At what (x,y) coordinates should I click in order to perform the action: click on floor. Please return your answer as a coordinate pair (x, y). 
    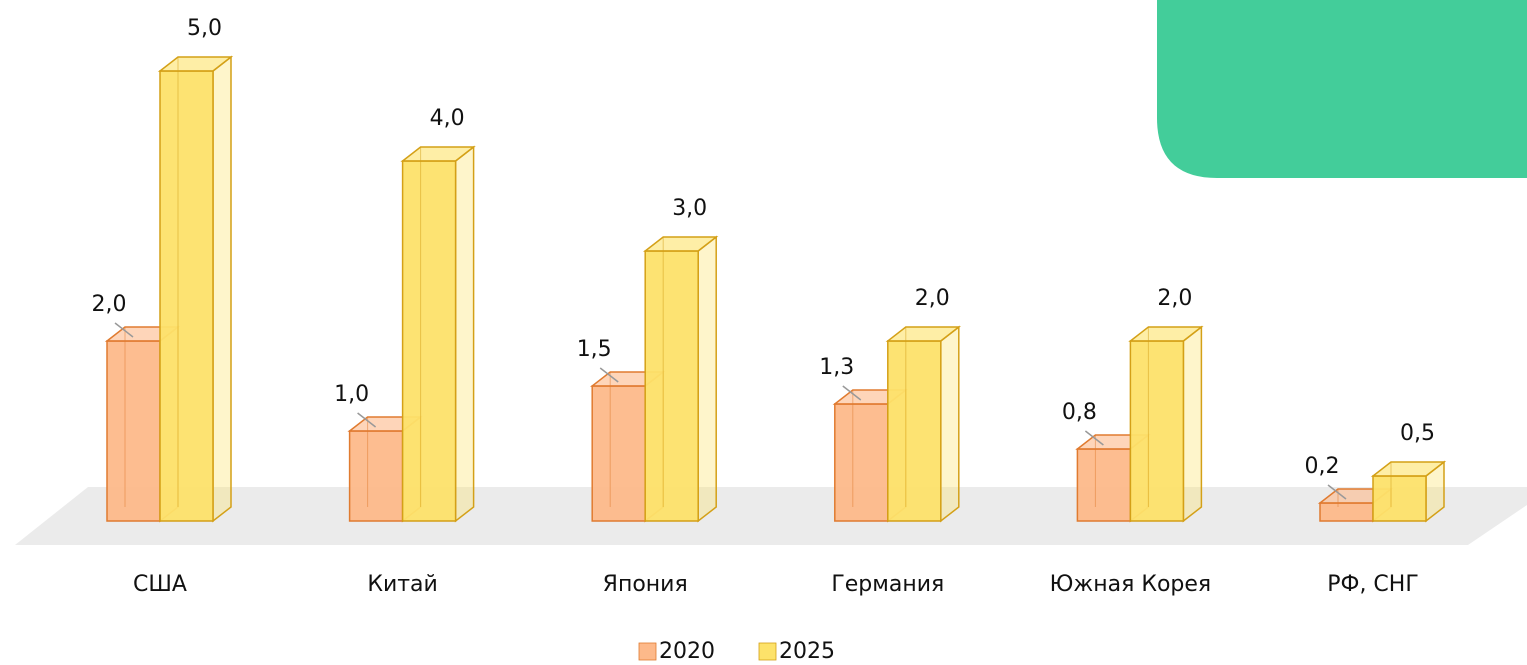
    Looking at the image, I should click on (771, 516).